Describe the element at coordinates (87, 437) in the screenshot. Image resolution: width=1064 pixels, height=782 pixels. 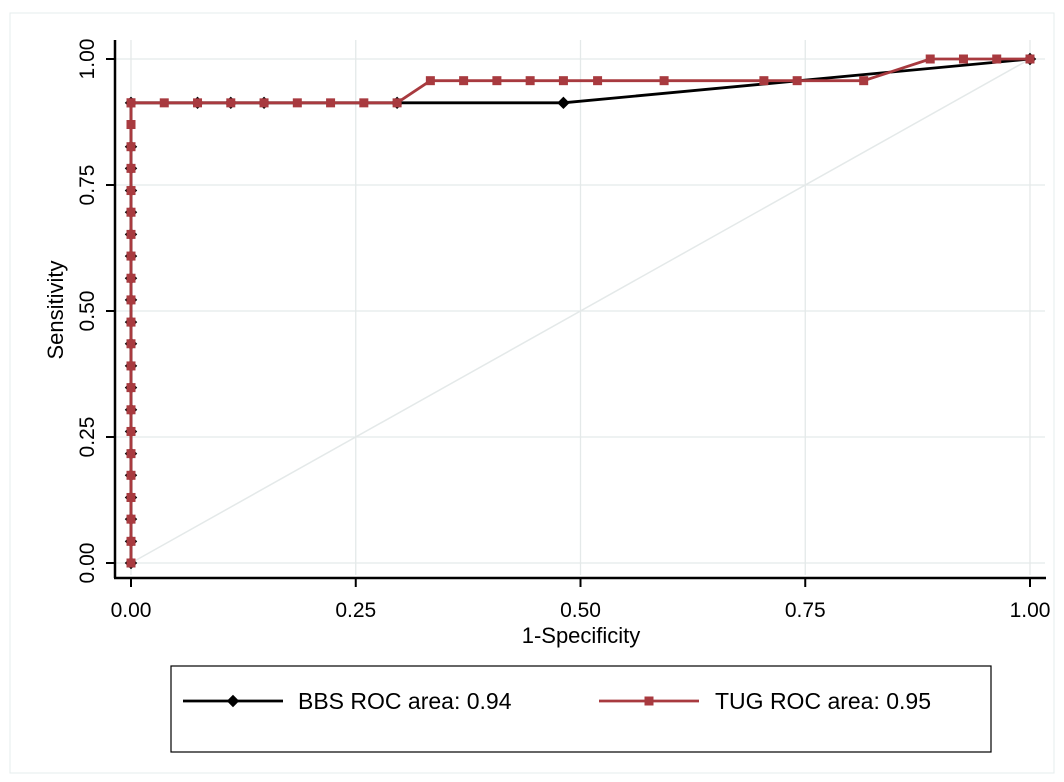
I see `y-tick-label: 0.25` at that location.